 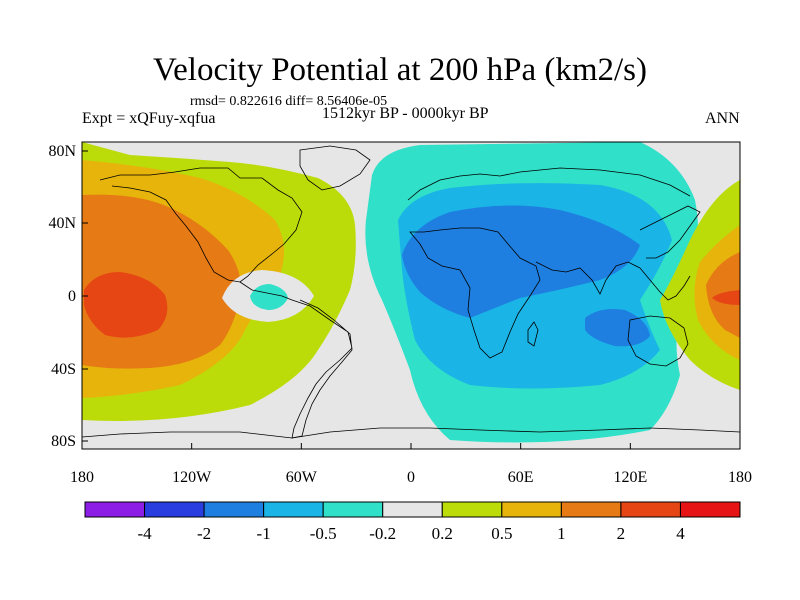 What do you see at coordinates (722, 118) in the screenshot?
I see `season-label: ANN` at bounding box center [722, 118].